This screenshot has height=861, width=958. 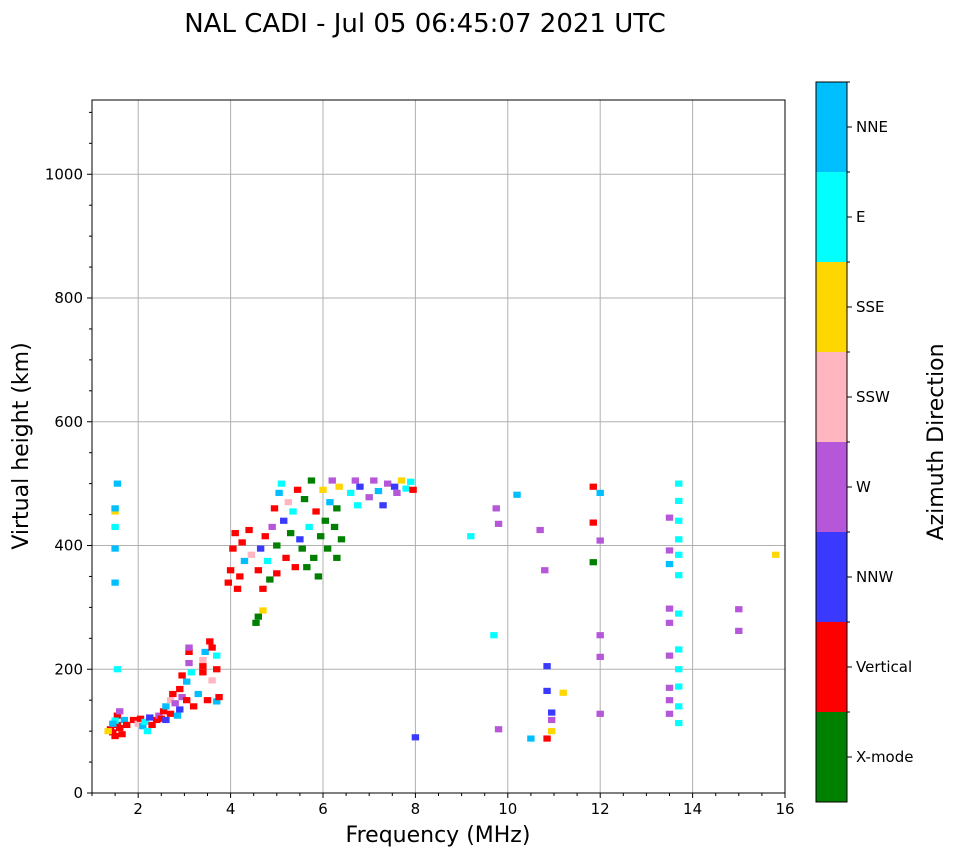 What do you see at coordinates (870, 307) in the screenshot?
I see `colorbar-tick-label: SSE` at bounding box center [870, 307].